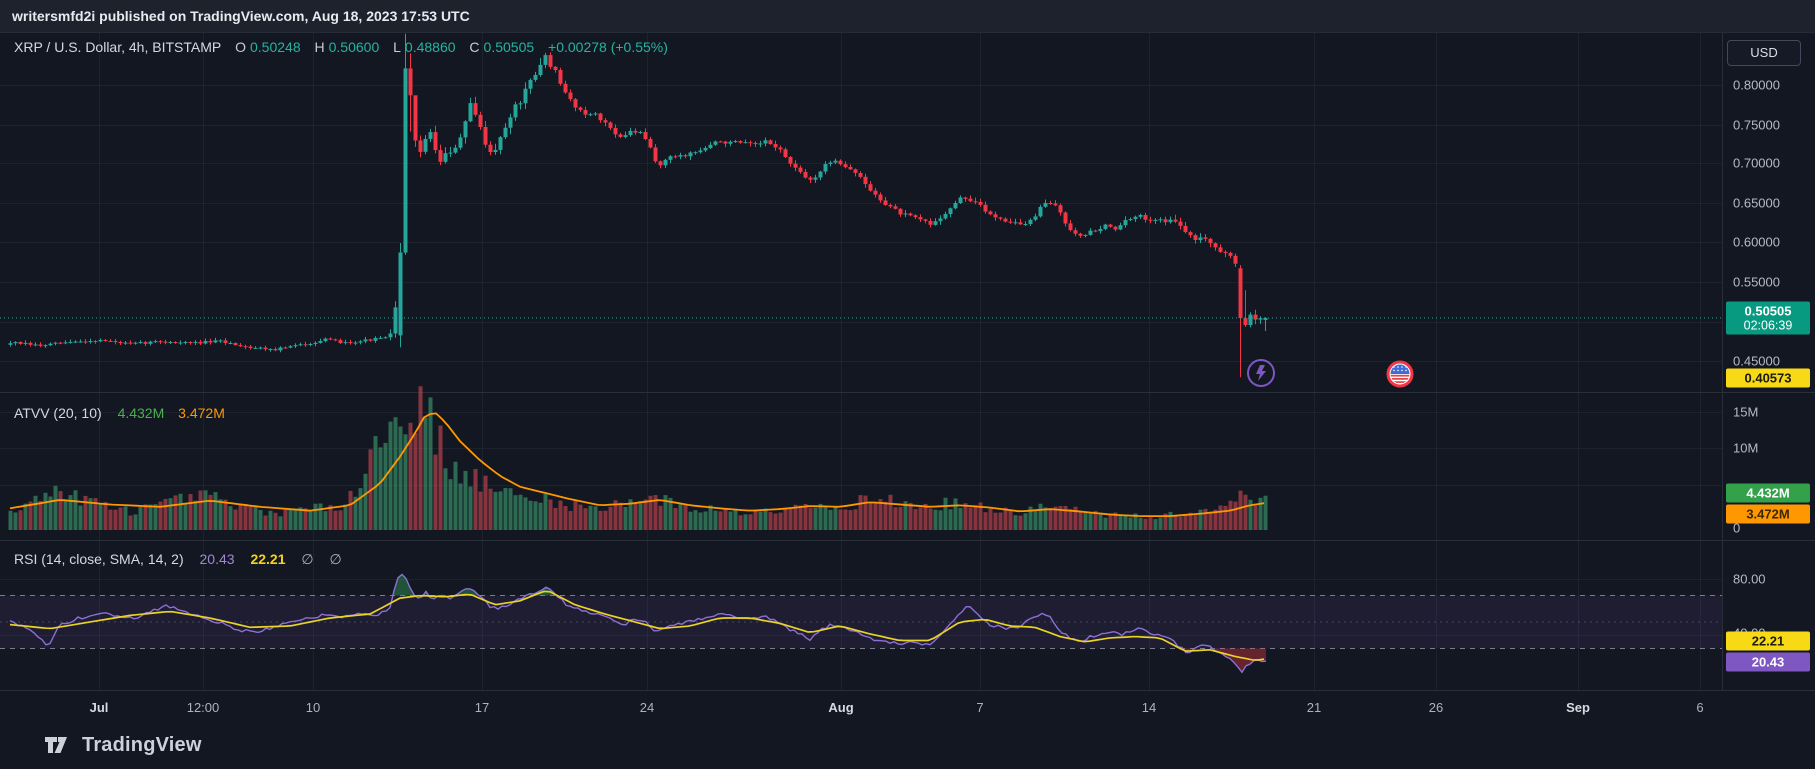 Image resolution: width=1815 pixels, height=769 pixels. I want to click on time-tick-label: 12:00, so click(203, 707).